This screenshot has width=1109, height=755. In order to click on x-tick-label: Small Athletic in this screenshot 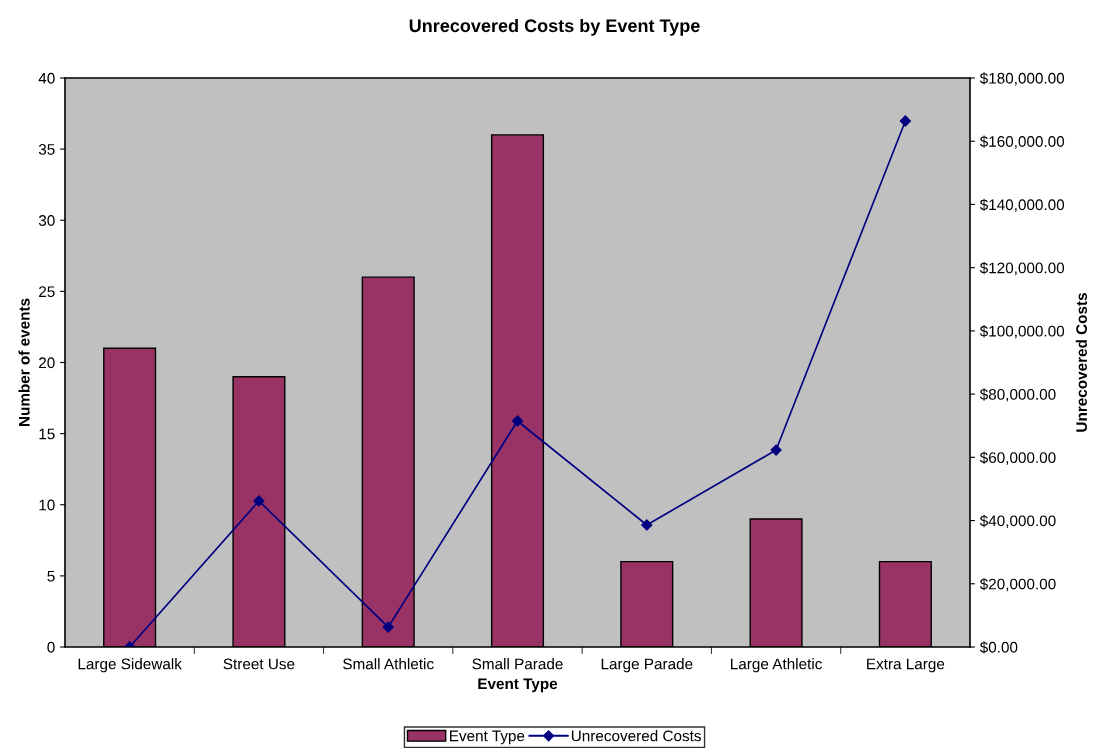, I will do `click(388, 664)`.